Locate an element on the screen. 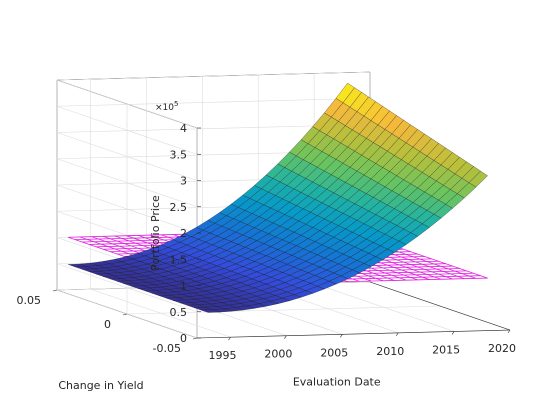 Image resolution: width=560 pixels, height=420 pixels. z-tick-label: 0.5 is located at coordinates (179, 312).